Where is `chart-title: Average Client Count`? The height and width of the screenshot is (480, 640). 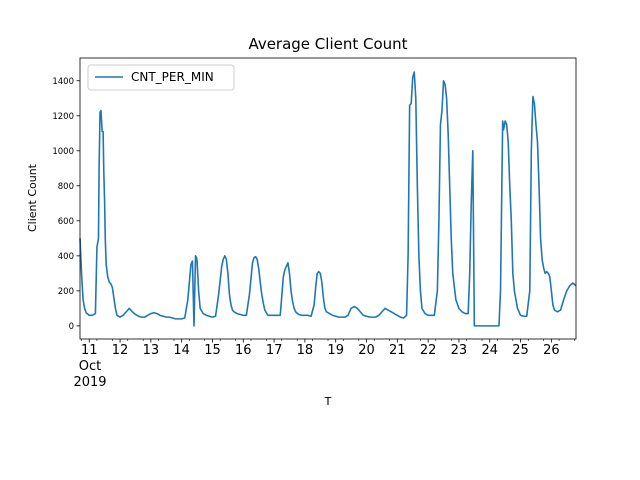 chart-title: Average Client Count is located at coordinates (327, 44).